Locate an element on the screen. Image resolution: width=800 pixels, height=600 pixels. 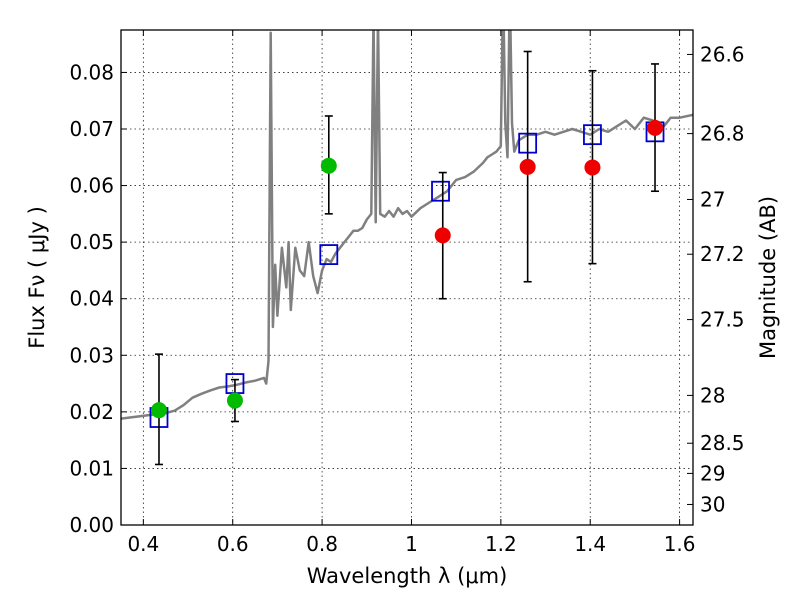
mag-tick-label: 26.8 is located at coordinates (722, 134).